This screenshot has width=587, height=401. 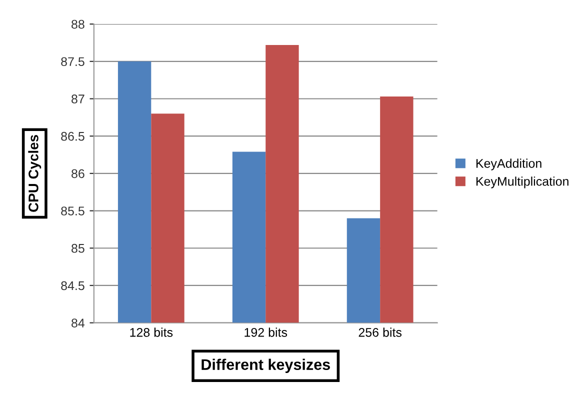 What do you see at coordinates (35, 173) in the screenshot?
I see `y-axis-title: CPU Cycles` at bounding box center [35, 173].